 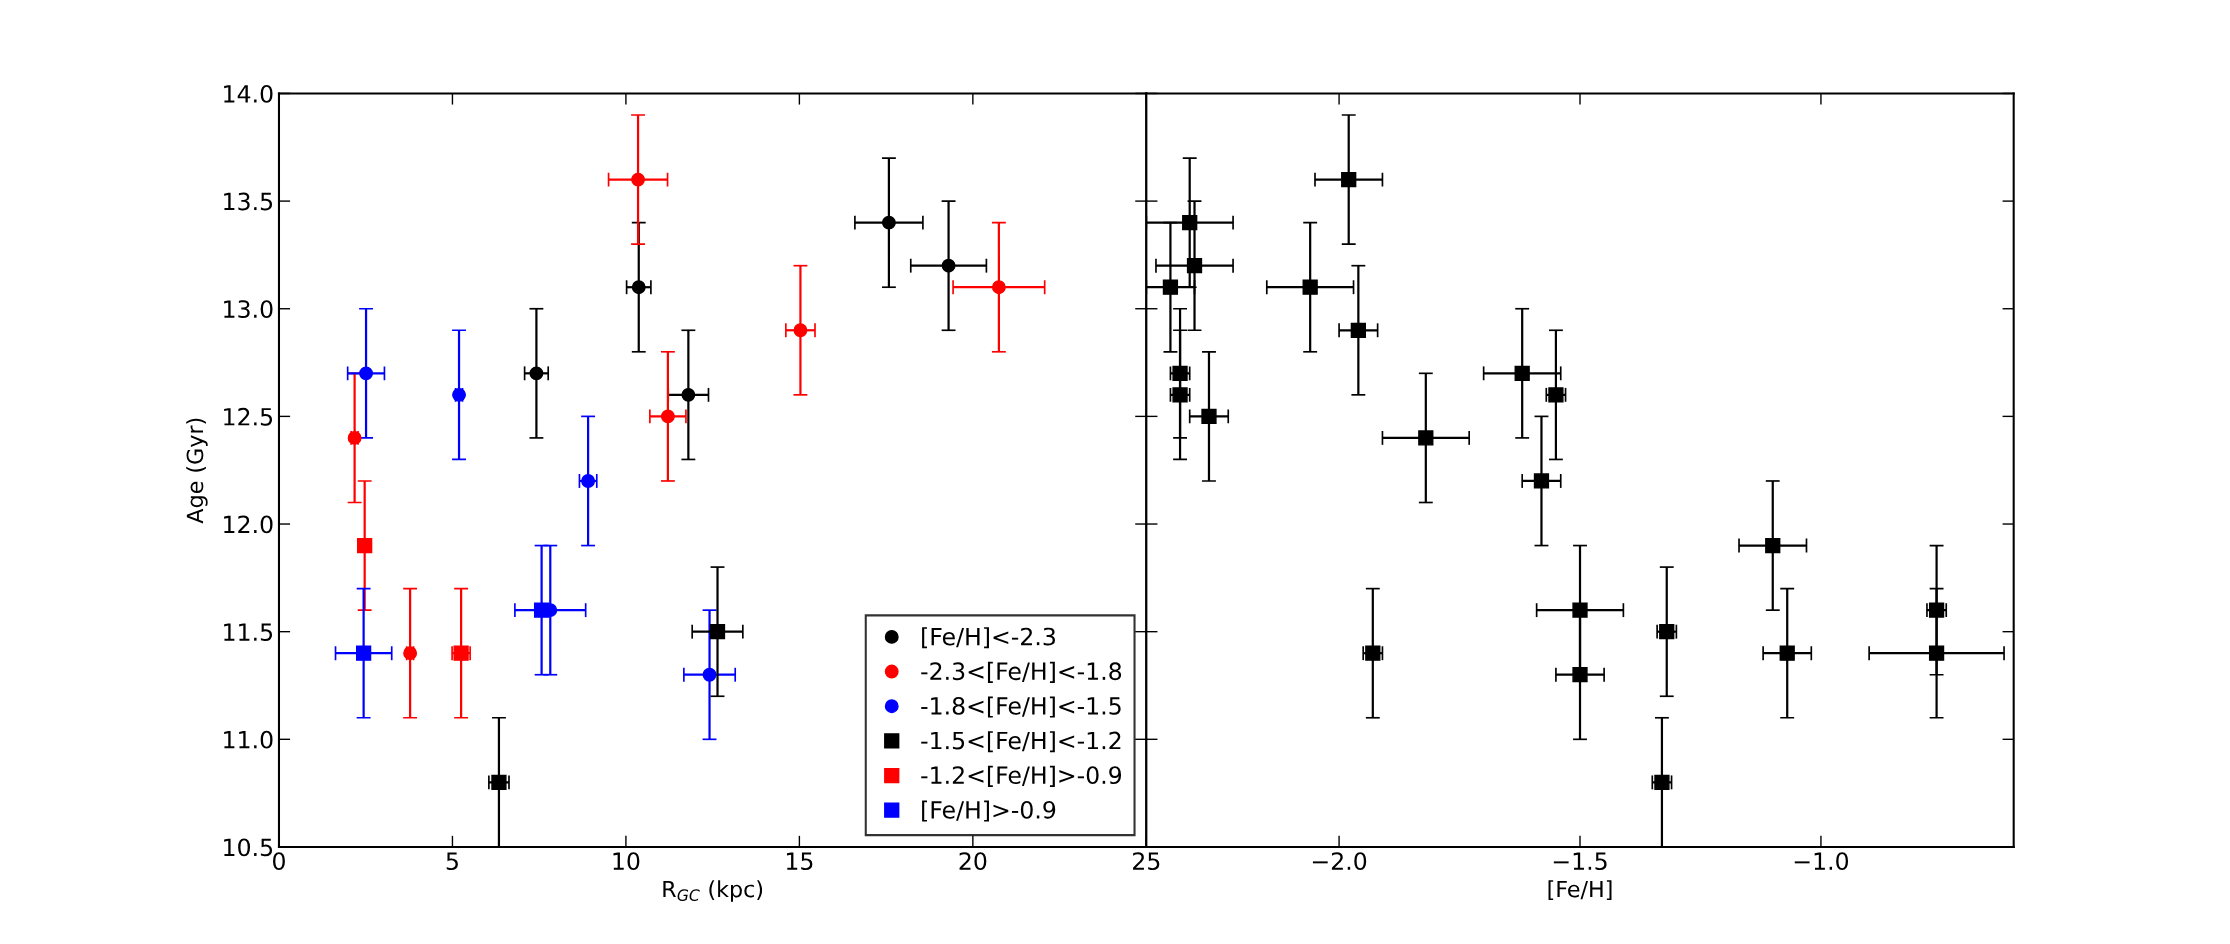 What do you see at coordinates (1021, 742) in the screenshot?
I see `legend-label: -1.5<[Fe/H]<-1.2` at bounding box center [1021, 742].